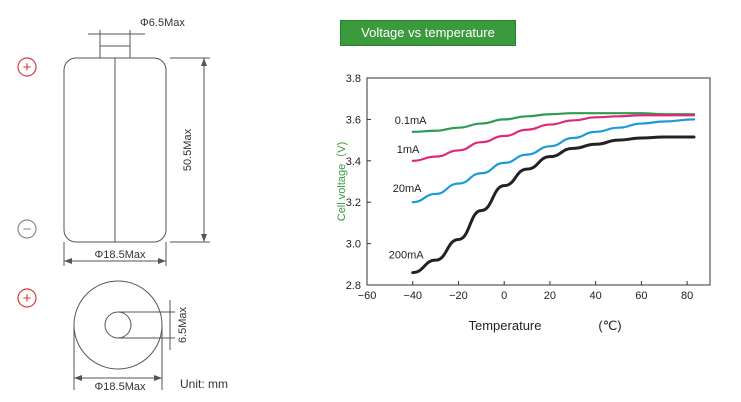  Describe the element at coordinates (596, 296) in the screenshot. I see `x-tick-label: 40` at that location.